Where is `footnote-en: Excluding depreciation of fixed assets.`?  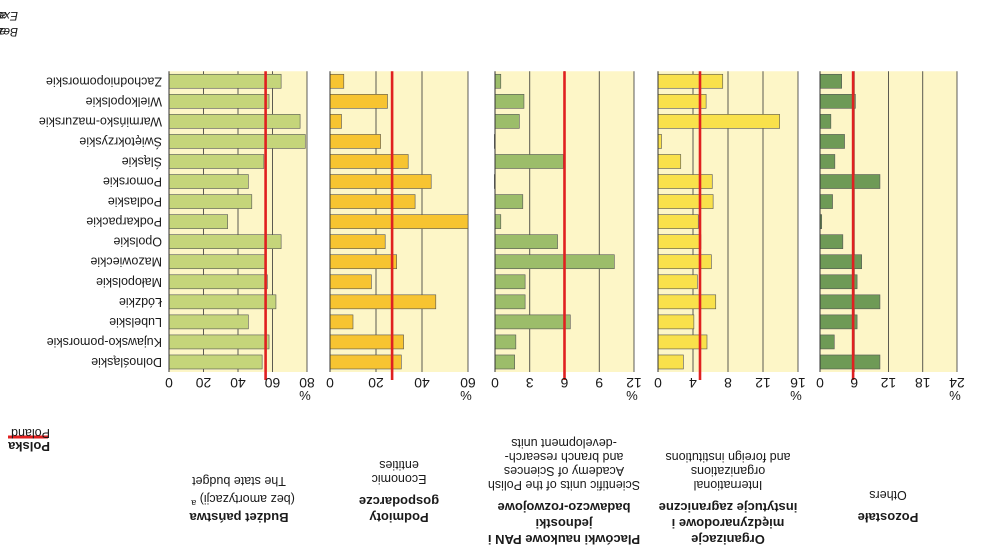
footnote-en: Excluding depreciation of fixed assets. is located at coordinates (9, 16).